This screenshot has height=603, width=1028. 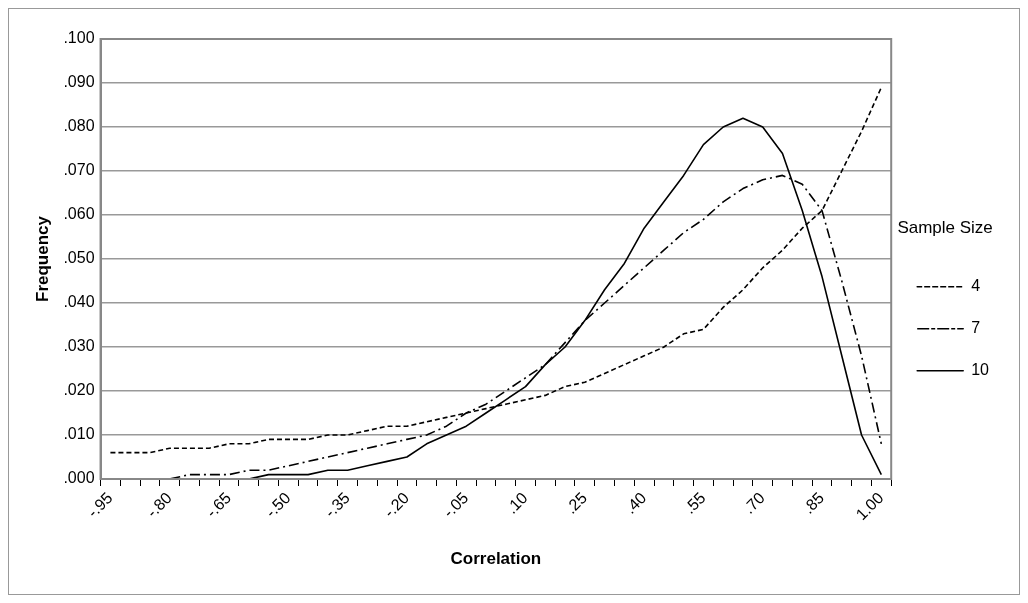 What do you see at coordinates (218, 504) in the screenshot?
I see `x-tick-label: -.65` at bounding box center [218, 504].